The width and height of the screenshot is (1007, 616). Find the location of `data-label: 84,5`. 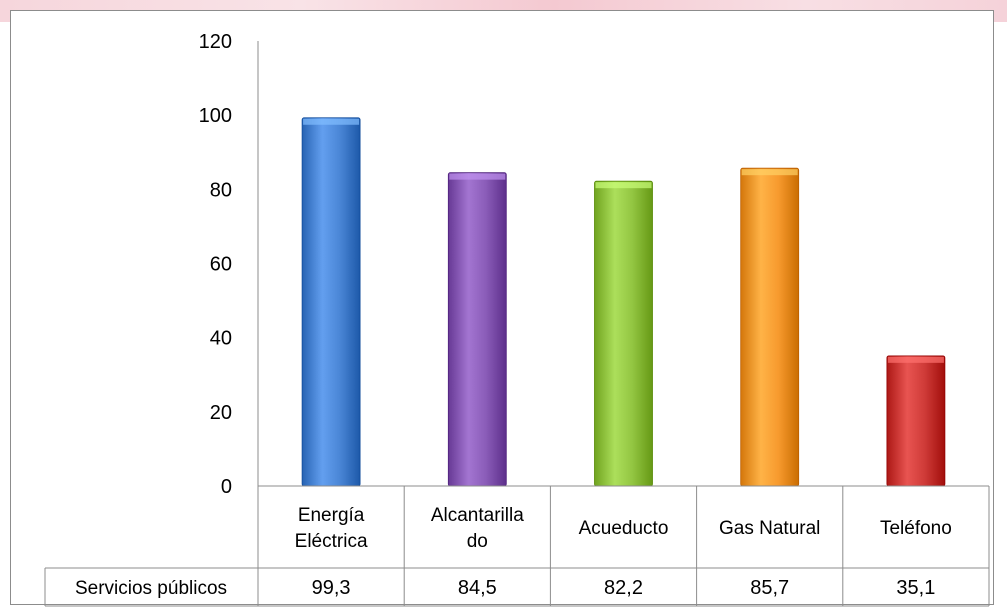

data-label: 84,5 is located at coordinates (477, 588).